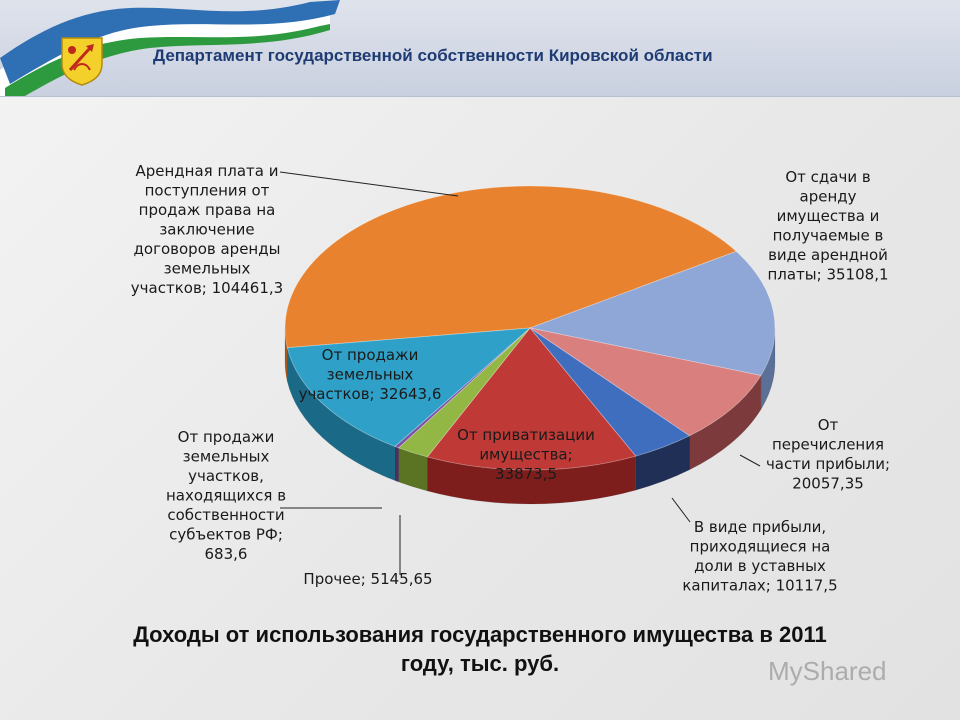 Image resolution: width=960 pixels, height=720 pixels. I want to click on slice-label-line: заключение, so click(206, 230).